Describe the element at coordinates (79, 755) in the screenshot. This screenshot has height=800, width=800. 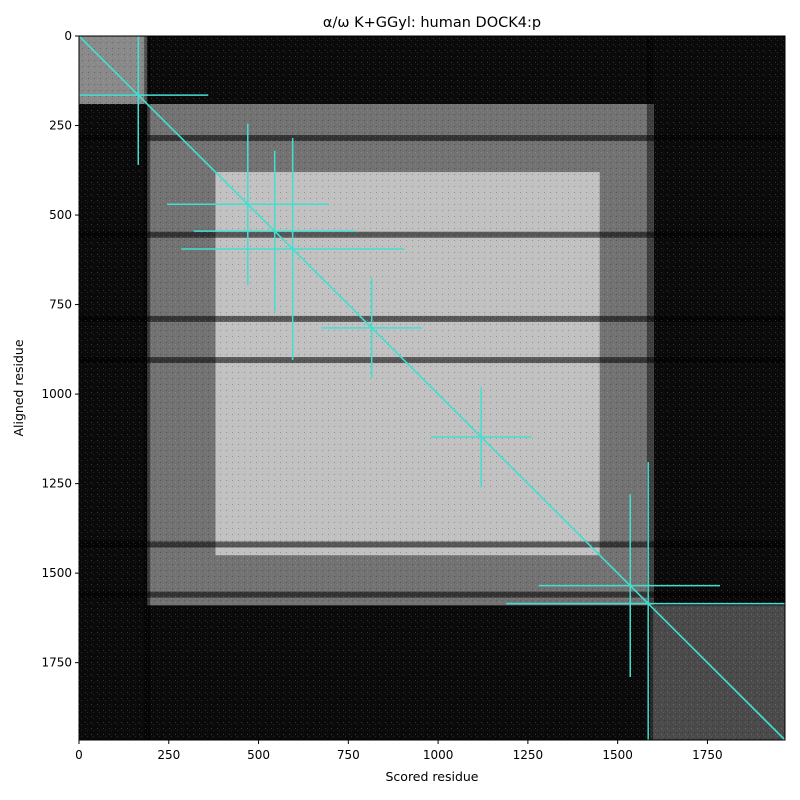
I see `x-tick-label: 0` at that location.